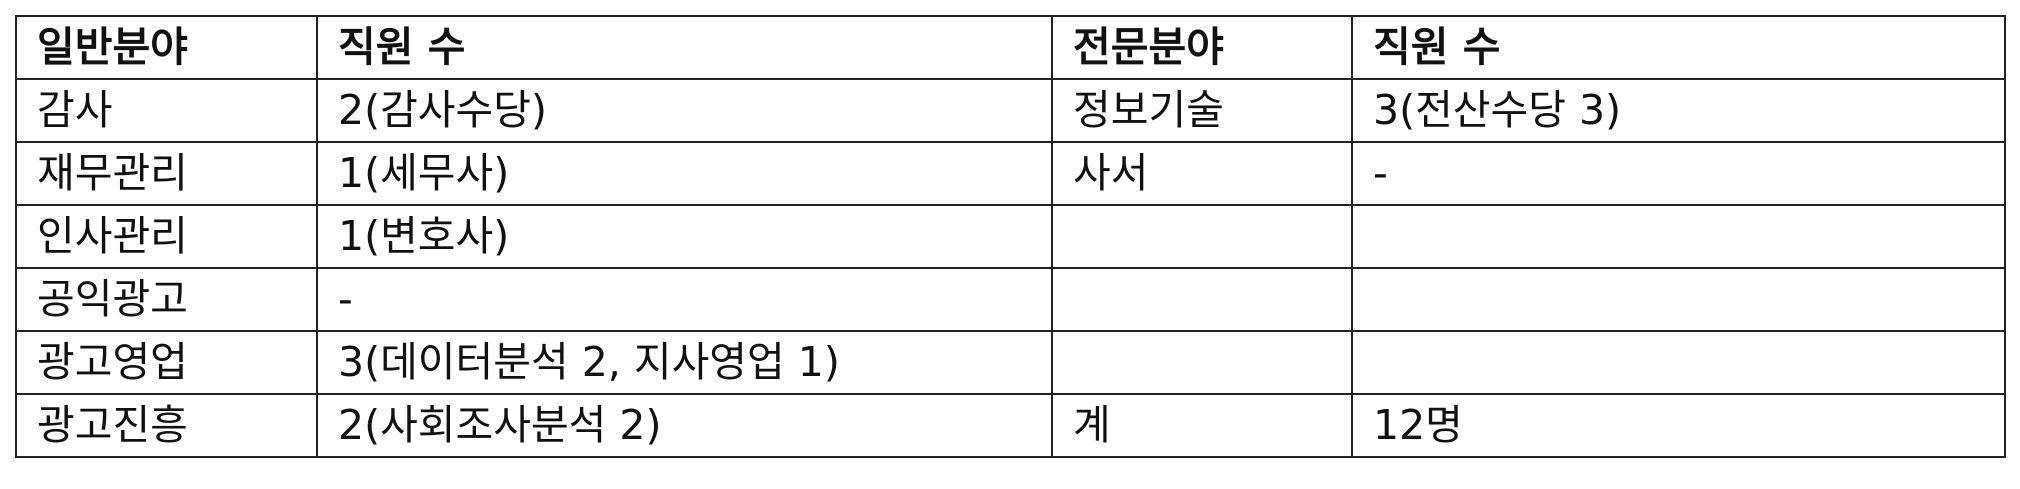  What do you see at coordinates (166, 299) in the screenshot?
I see `general-field-cell: 공익광고` at bounding box center [166, 299].